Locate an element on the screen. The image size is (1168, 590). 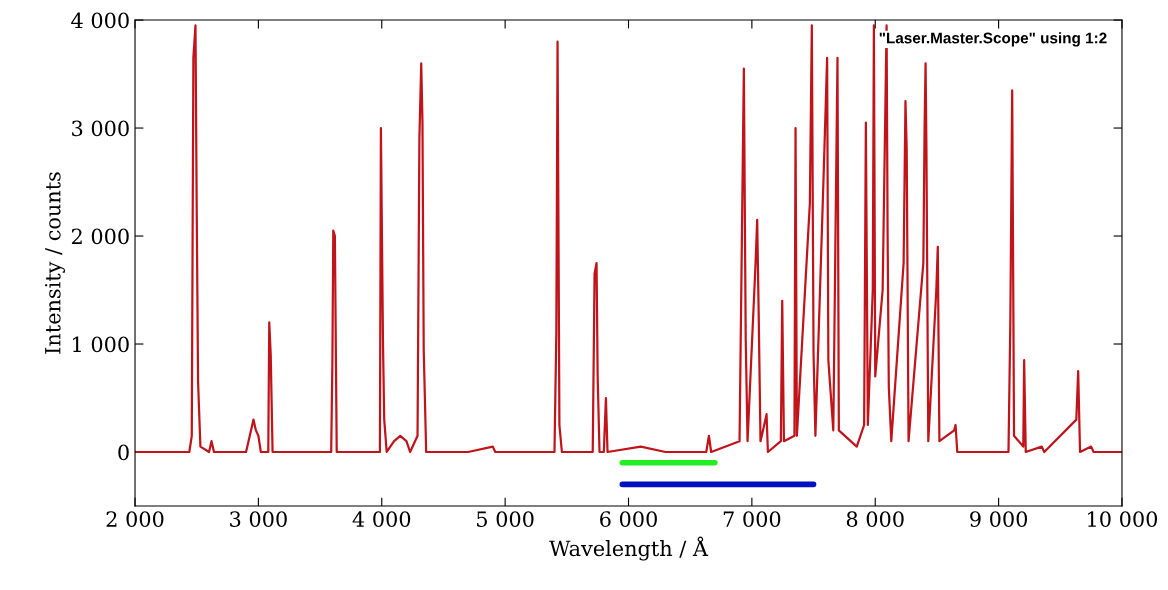
x-axis-title: Wavelength / Å is located at coordinates (629, 548).